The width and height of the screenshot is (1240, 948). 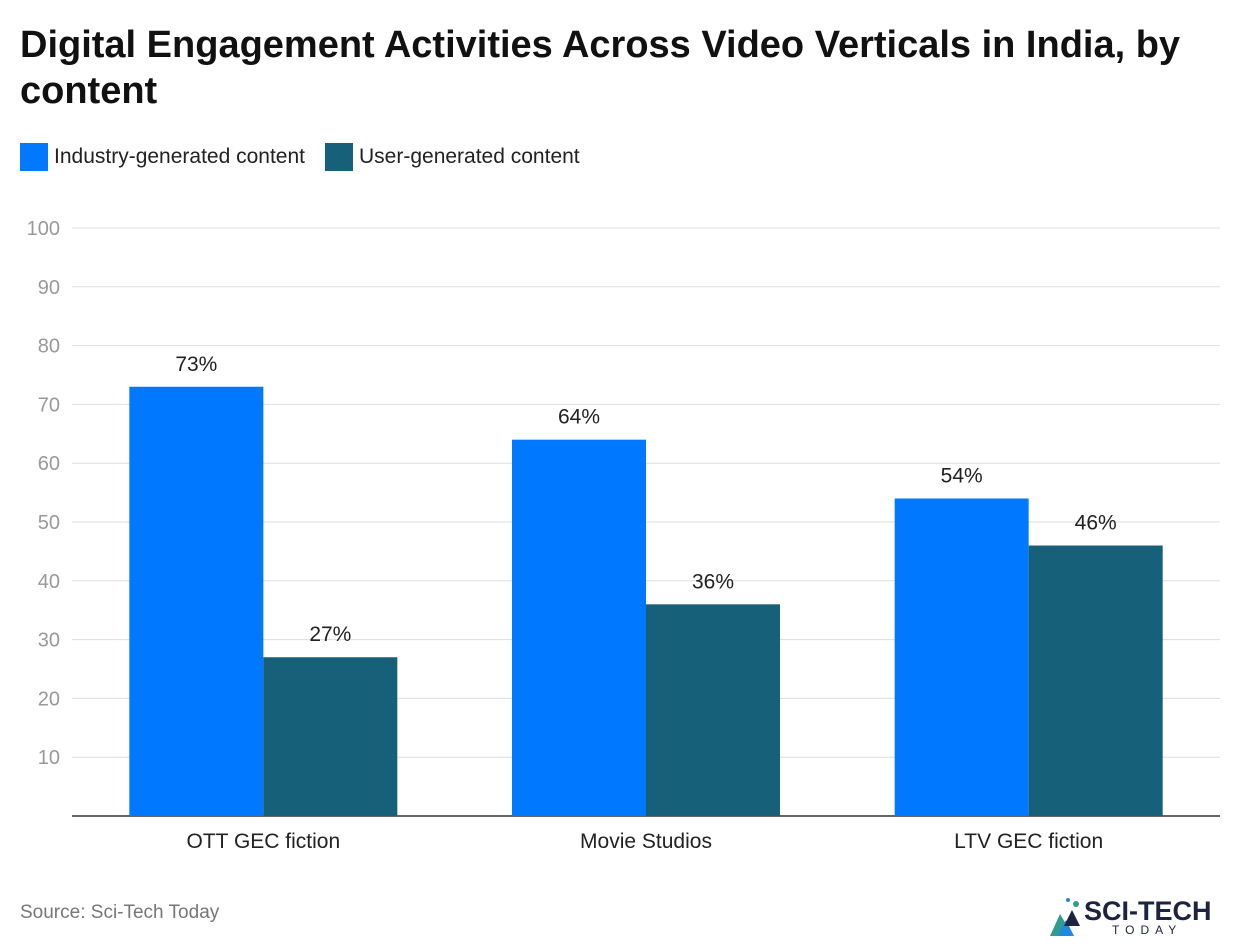 I want to click on logo-mark-icon, so click(x=1065, y=917).